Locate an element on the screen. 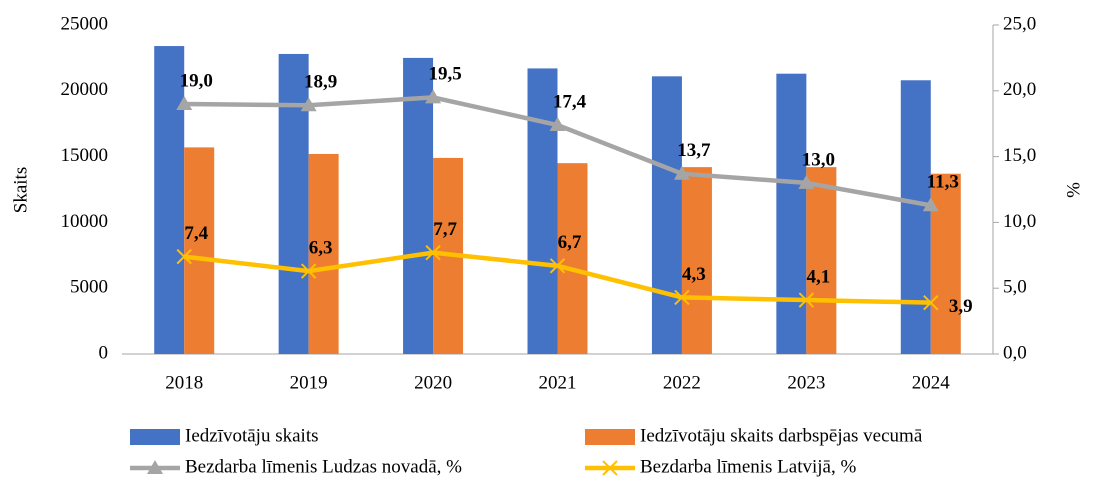 The height and width of the screenshot is (479, 1093). x-tick-label: 2024 is located at coordinates (931, 382).